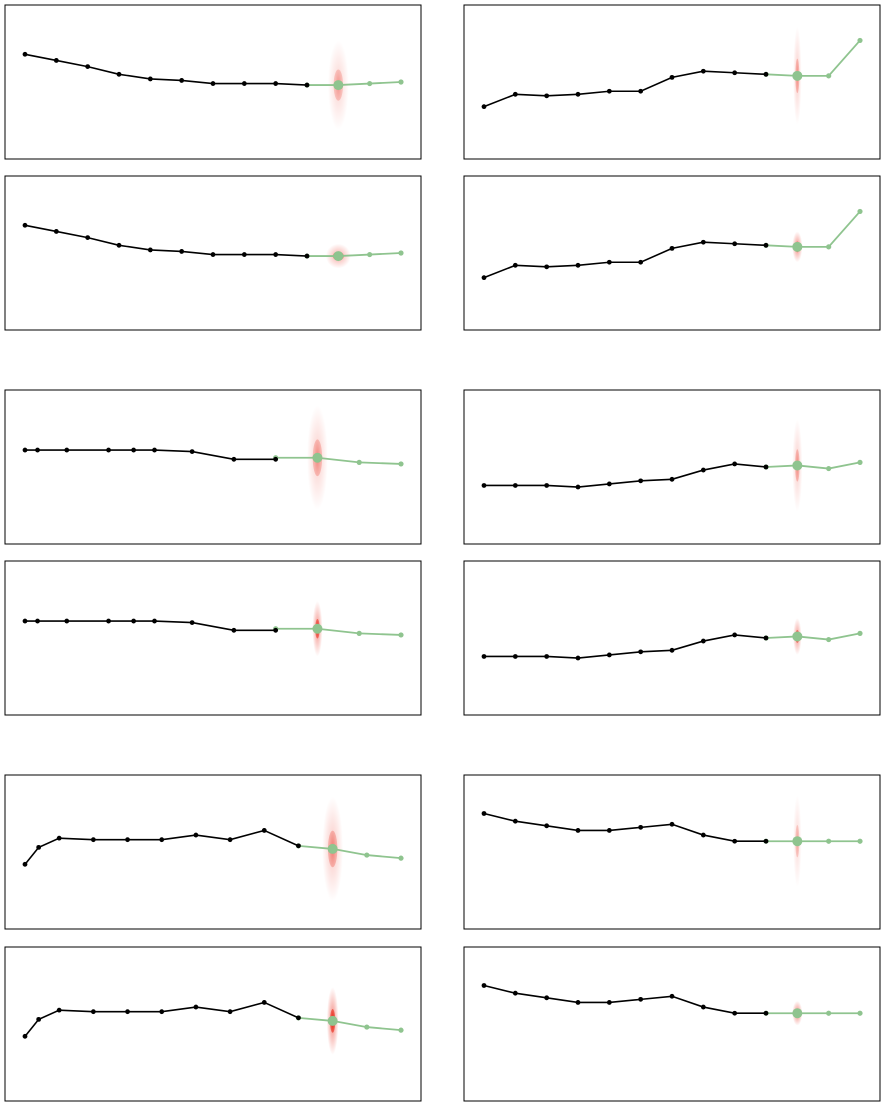 Image resolution: width=885 pixels, height=1106 pixels. I want to click on panel-row2-right, so click(672, 253).